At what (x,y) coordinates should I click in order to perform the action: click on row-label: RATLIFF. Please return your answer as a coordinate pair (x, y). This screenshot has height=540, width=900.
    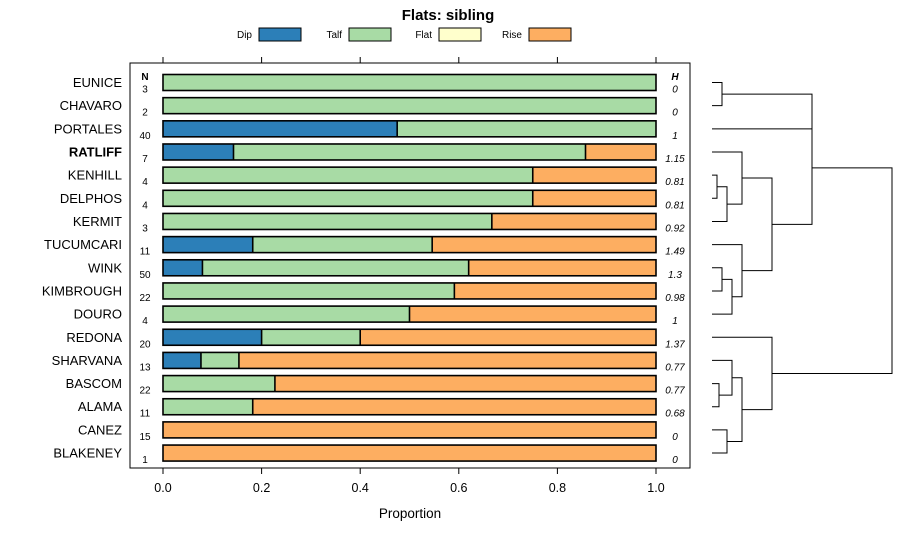
    Looking at the image, I should click on (95, 151).